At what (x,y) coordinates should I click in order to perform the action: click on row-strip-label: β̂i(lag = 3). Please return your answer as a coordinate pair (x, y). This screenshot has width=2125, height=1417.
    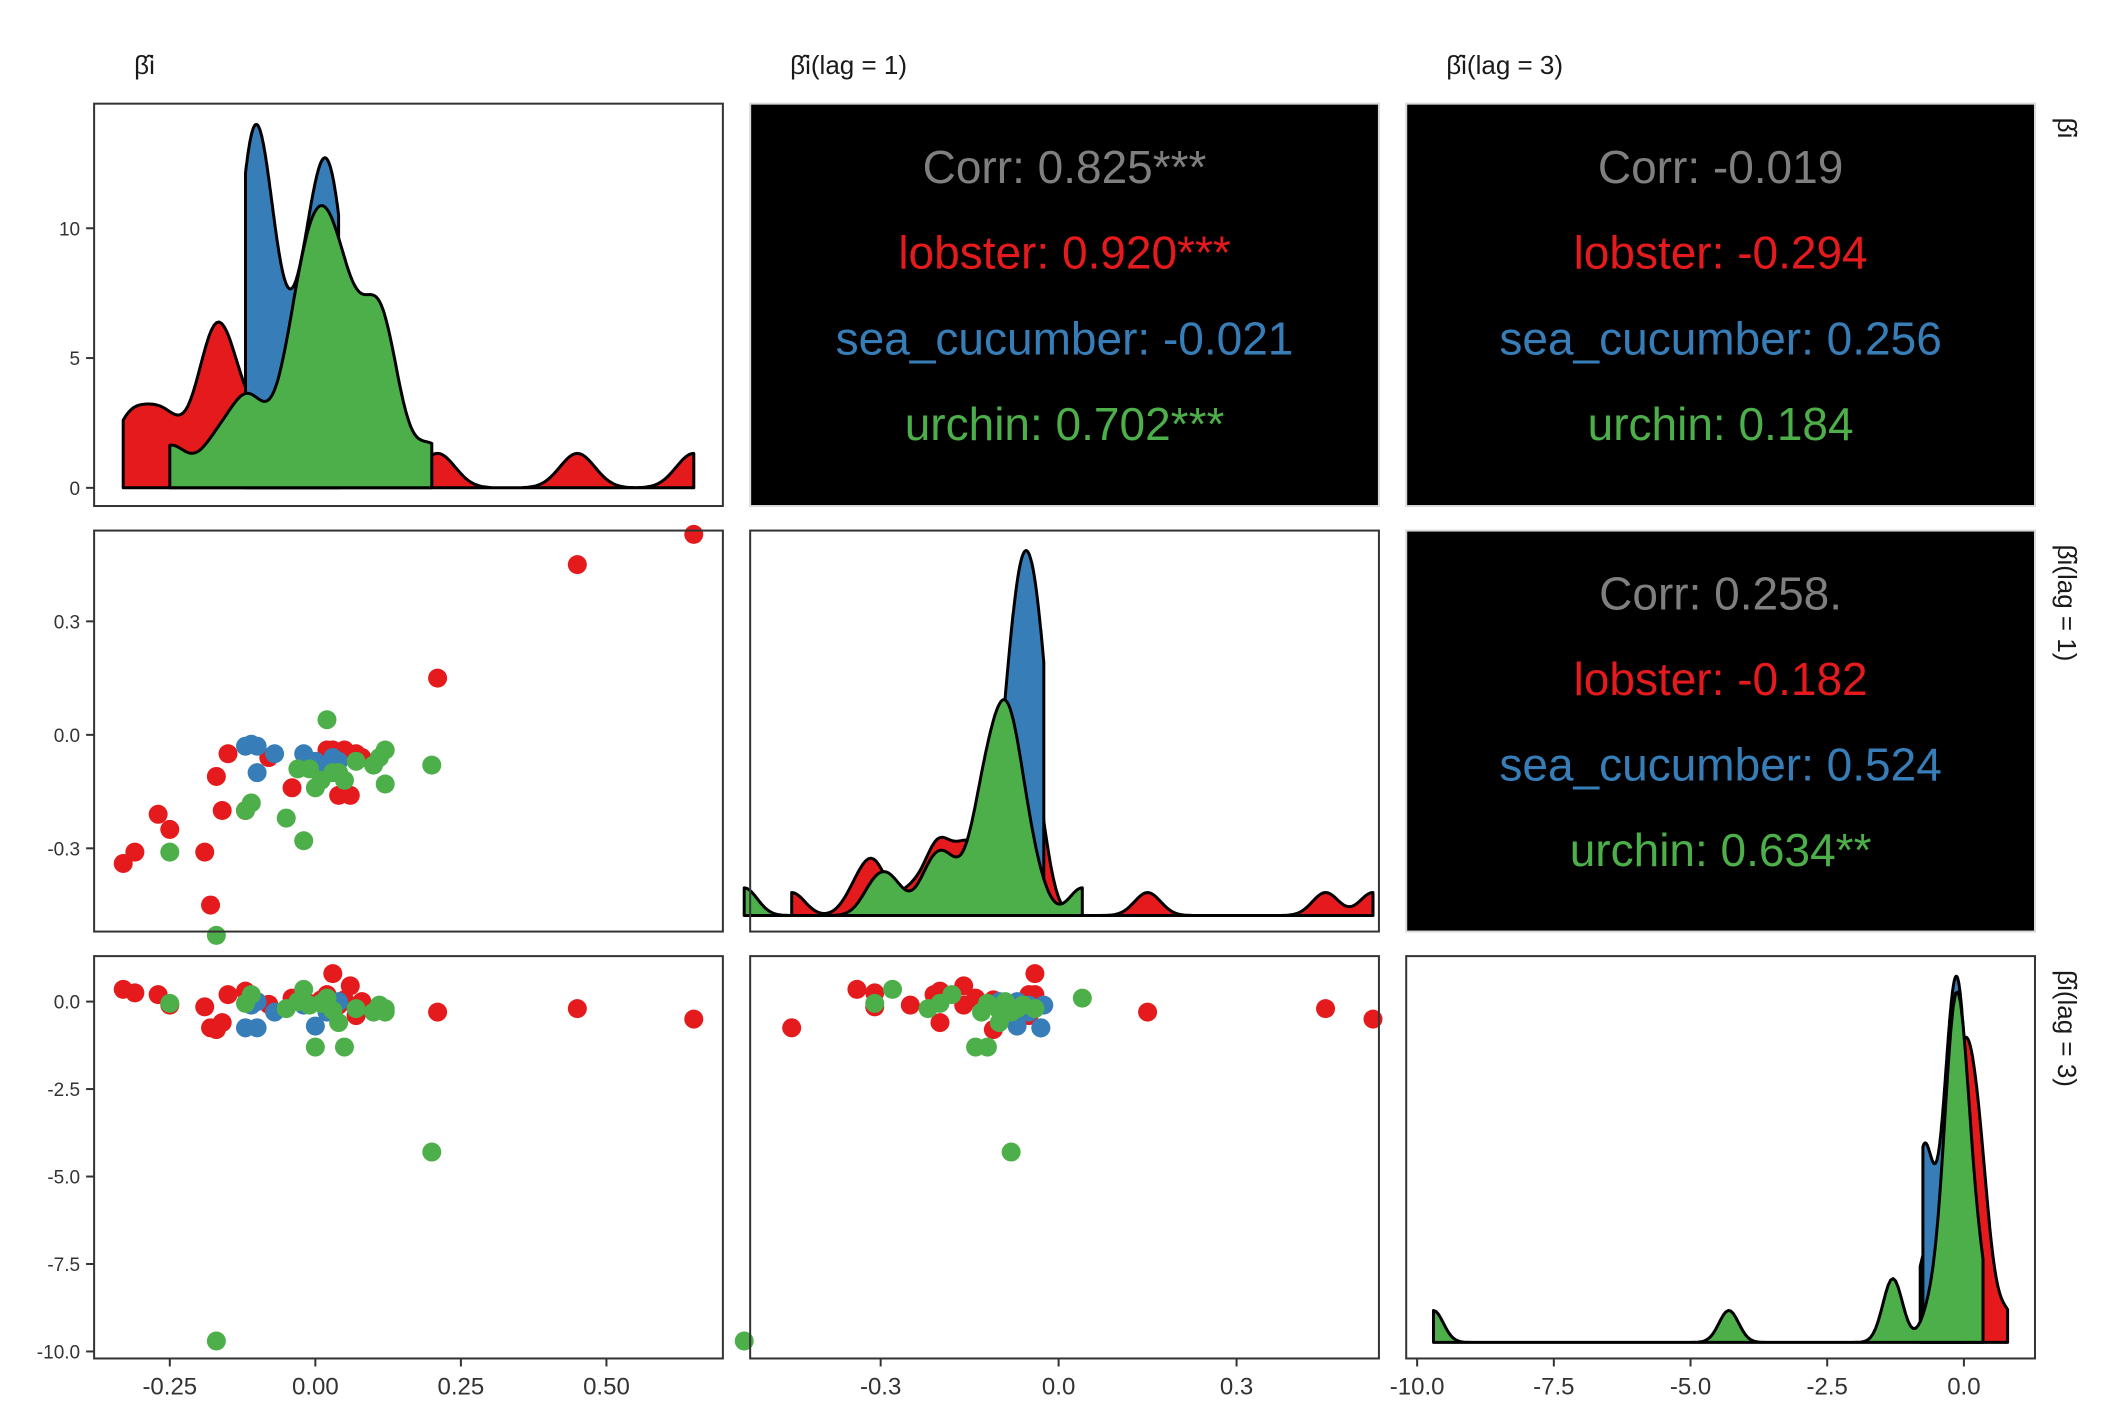
    Looking at the image, I should click on (2067, 1028).